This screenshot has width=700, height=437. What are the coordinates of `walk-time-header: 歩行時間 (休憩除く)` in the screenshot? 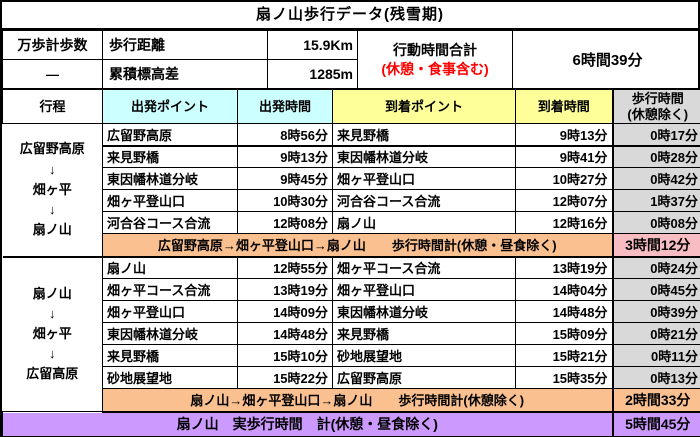 It's located at (655, 106).